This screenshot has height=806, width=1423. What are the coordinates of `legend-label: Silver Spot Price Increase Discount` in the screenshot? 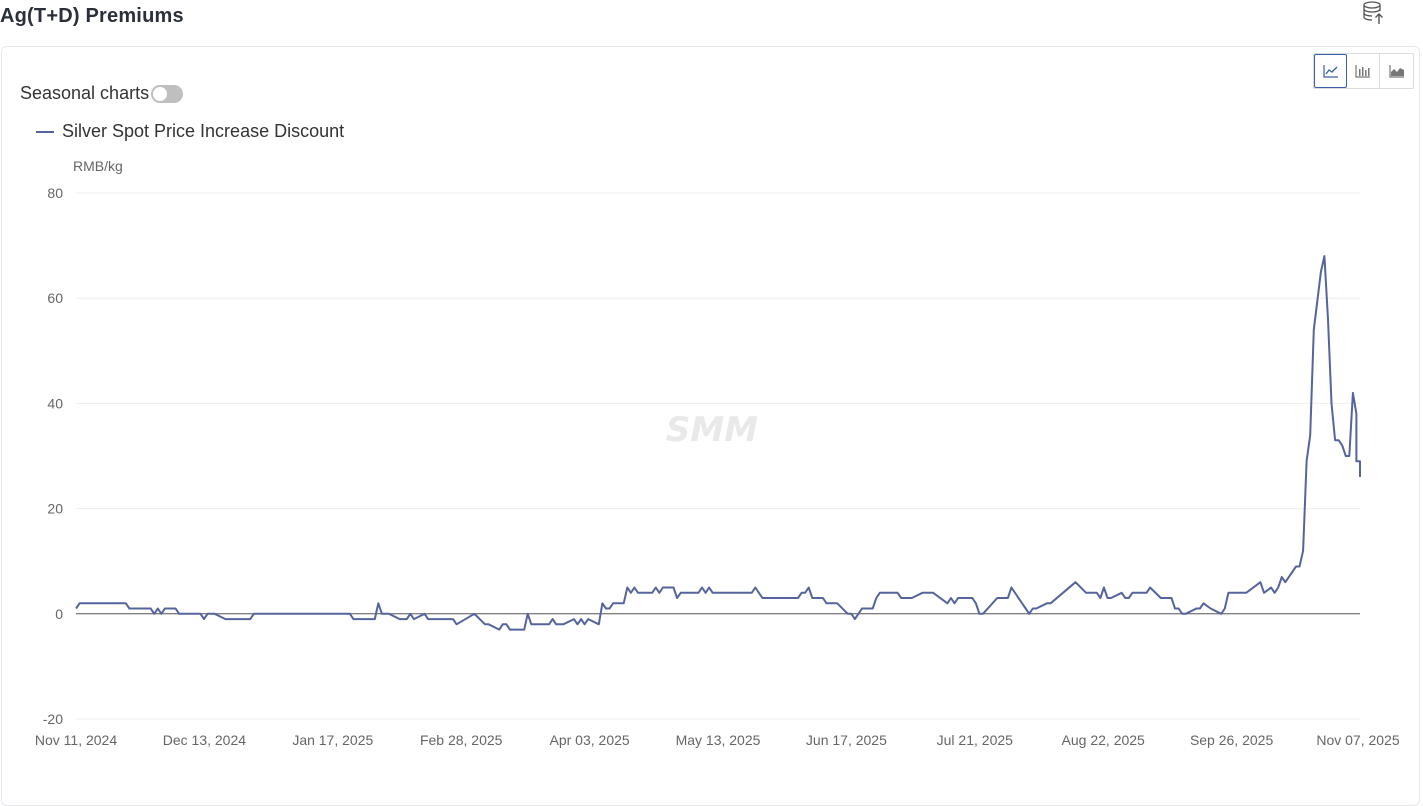 It's located at (203, 131).